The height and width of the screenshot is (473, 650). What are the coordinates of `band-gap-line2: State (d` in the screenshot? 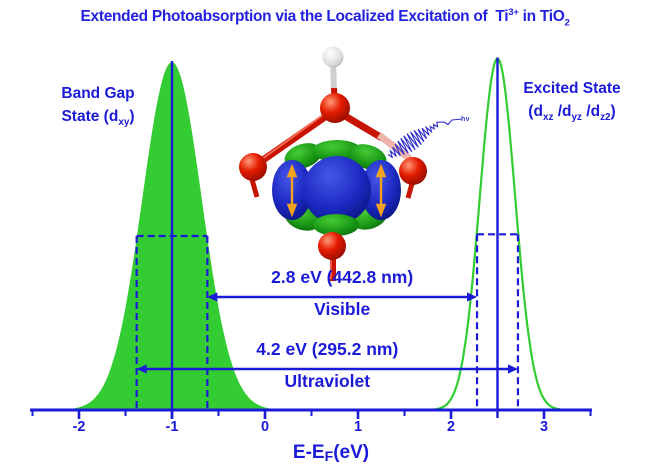 It's located at (90, 117).